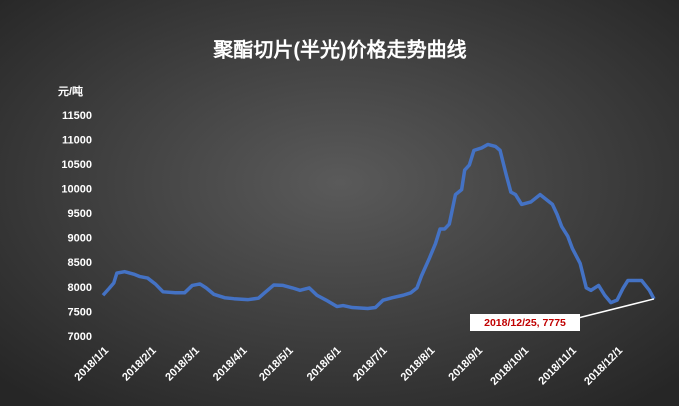  What do you see at coordinates (616, 308) in the screenshot?
I see `annotation-pointer` at bounding box center [616, 308].